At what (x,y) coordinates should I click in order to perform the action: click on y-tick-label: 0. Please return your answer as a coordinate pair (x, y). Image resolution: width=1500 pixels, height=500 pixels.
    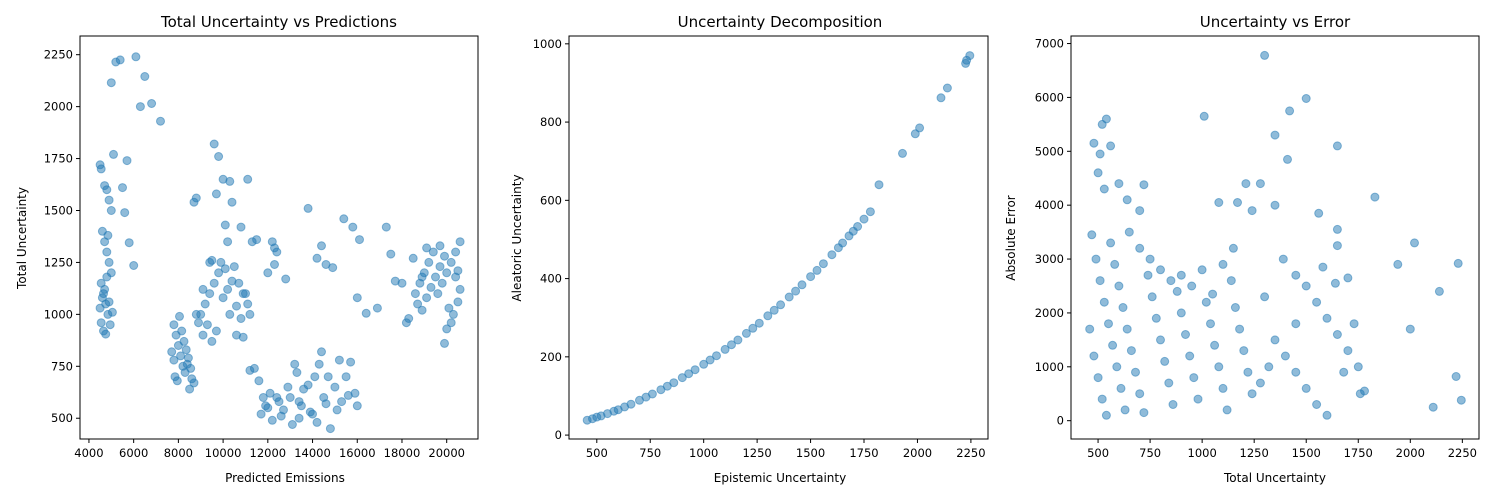
    Looking at the image, I should click on (1060, 421).